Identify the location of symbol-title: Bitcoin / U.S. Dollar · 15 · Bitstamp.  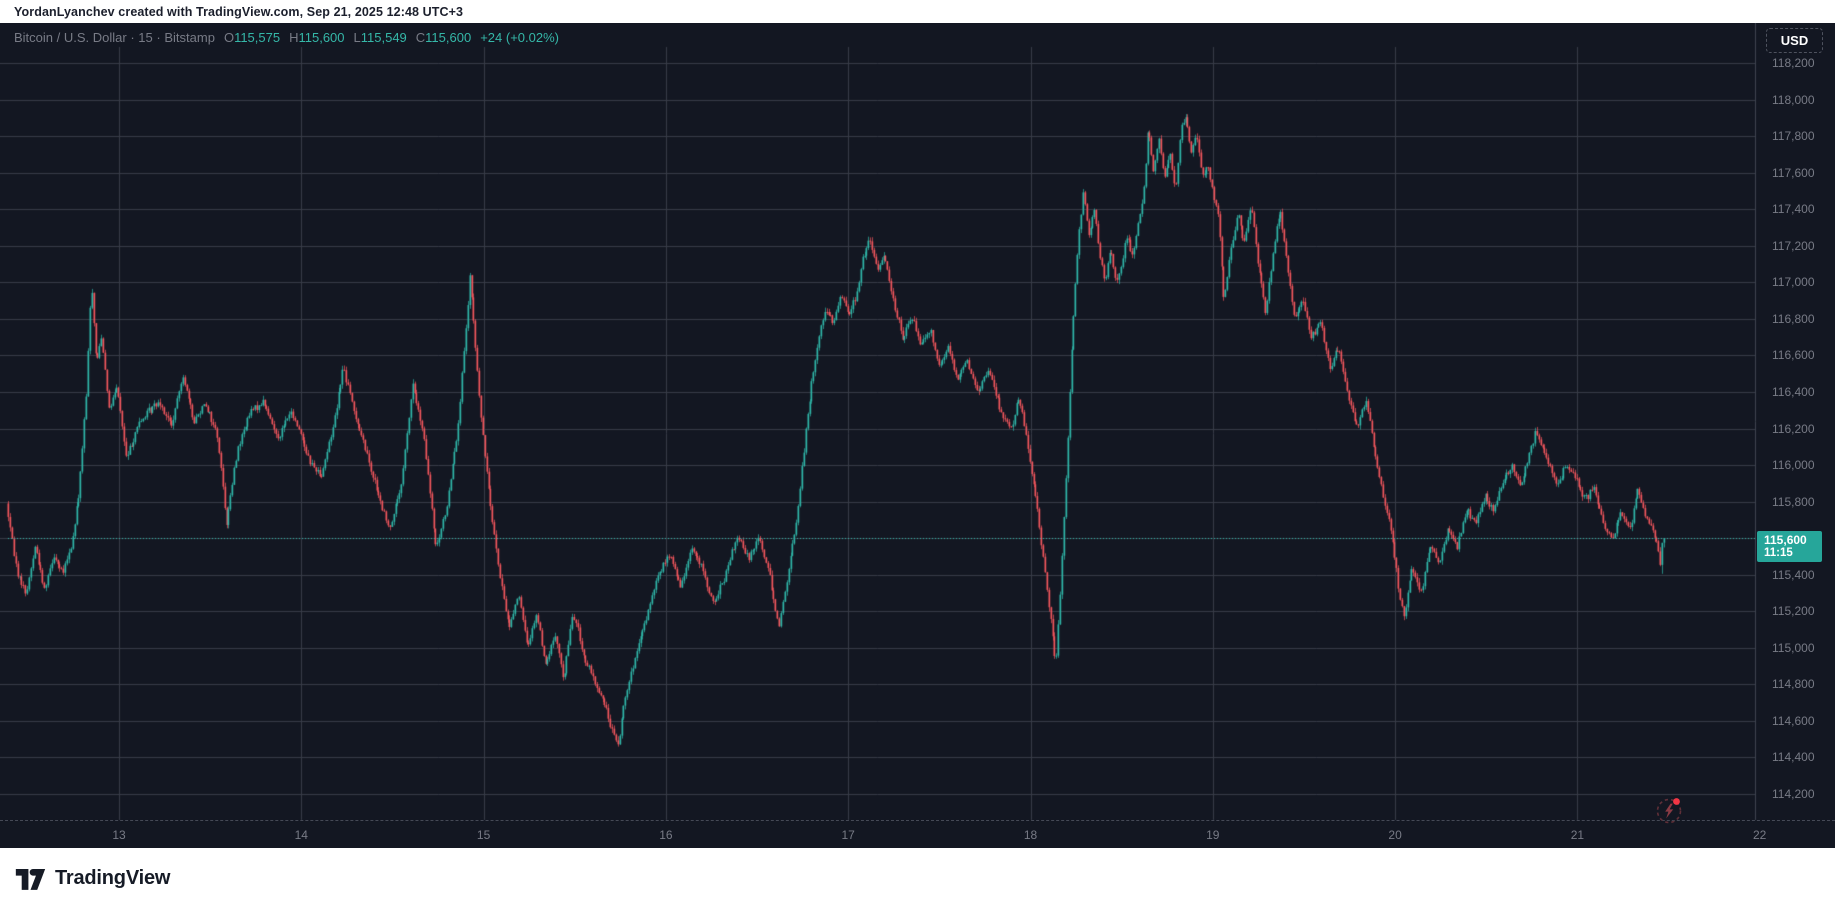
(114, 37).